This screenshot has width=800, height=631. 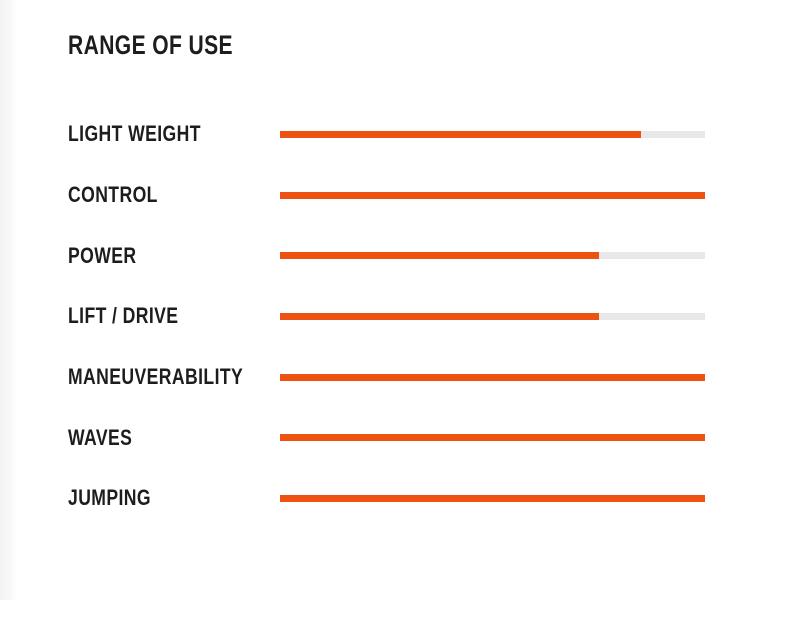 I want to click on row-label: JUMPING, so click(x=109, y=498).